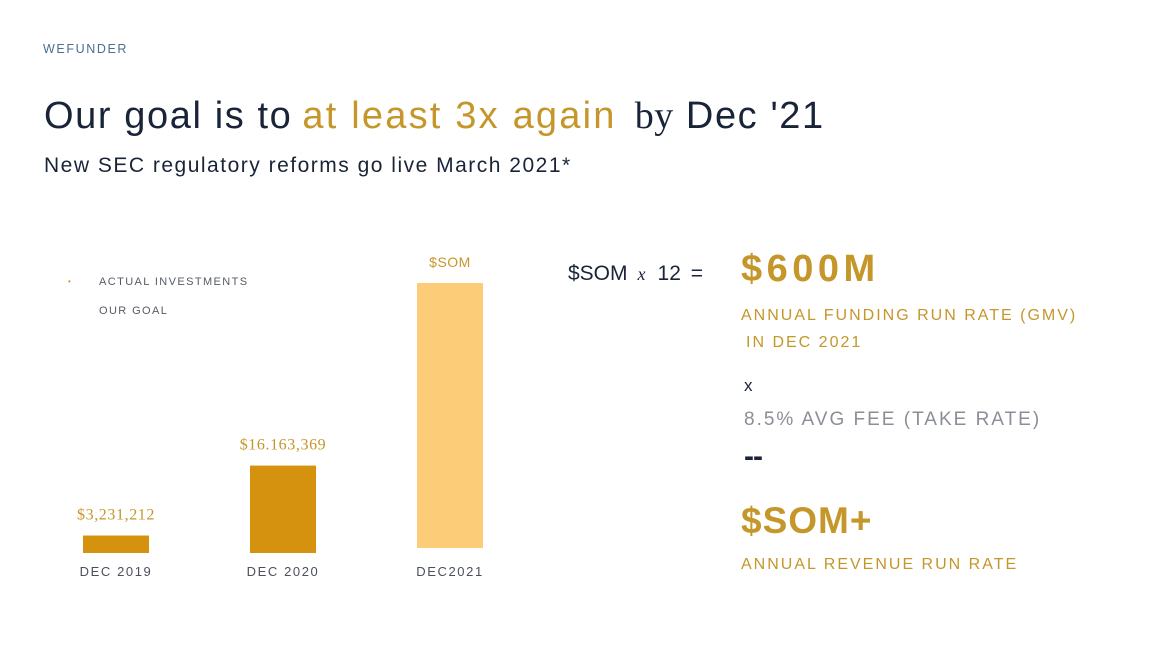 This screenshot has height=648, width=1152. Describe the element at coordinates (748, 385) in the screenshot. I see `times-sign: x` at that location.